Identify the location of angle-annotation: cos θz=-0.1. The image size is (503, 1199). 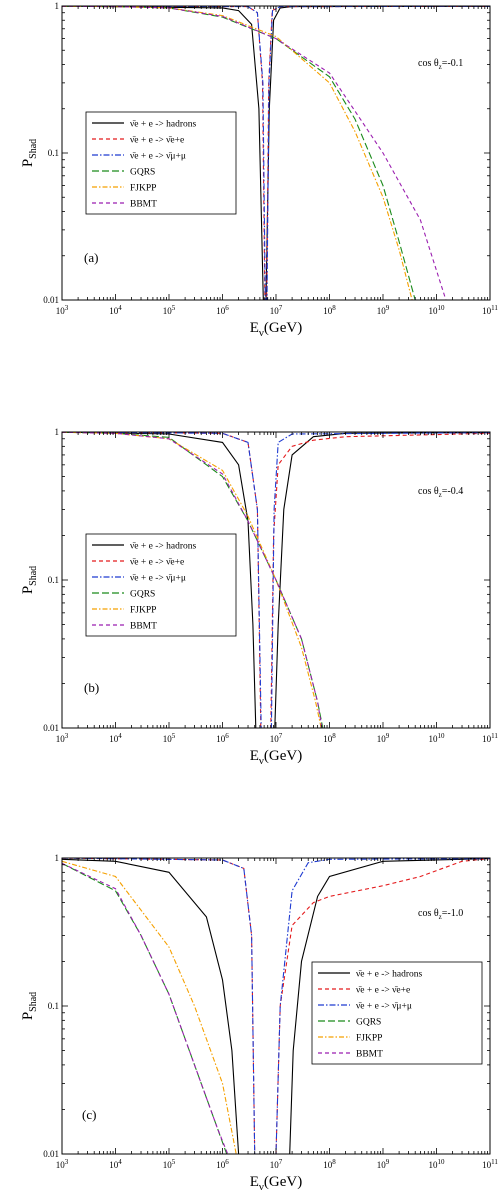
(440, 64).